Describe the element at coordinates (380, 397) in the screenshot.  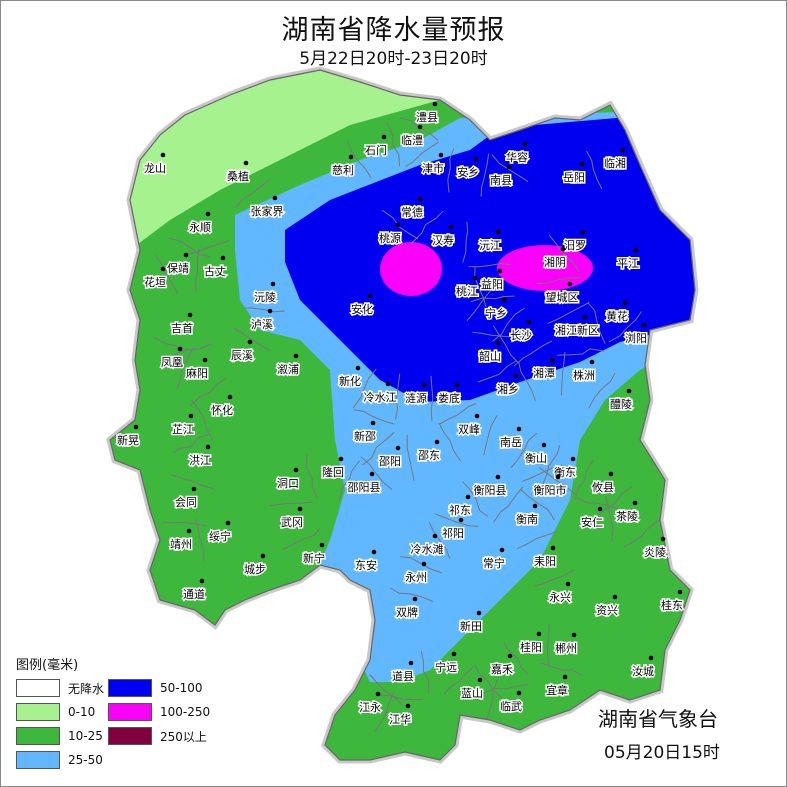
I see `city-label: 冷水江` at that location.